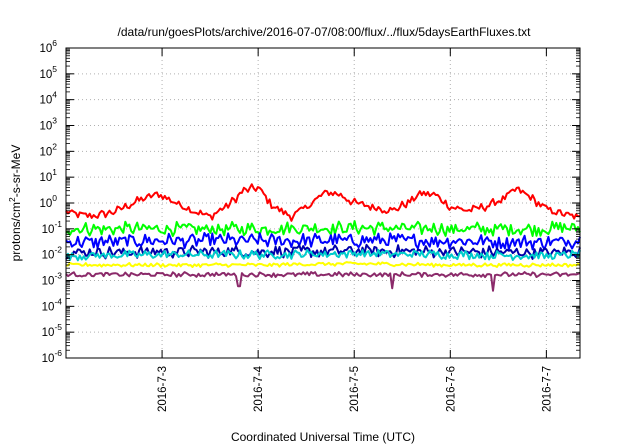 This screenshot has height=448, width=640. What do you see at coordinates (54, 43) in the screenshot?
I see `y-tick-exp: 6` at bounding box center [54, 43].